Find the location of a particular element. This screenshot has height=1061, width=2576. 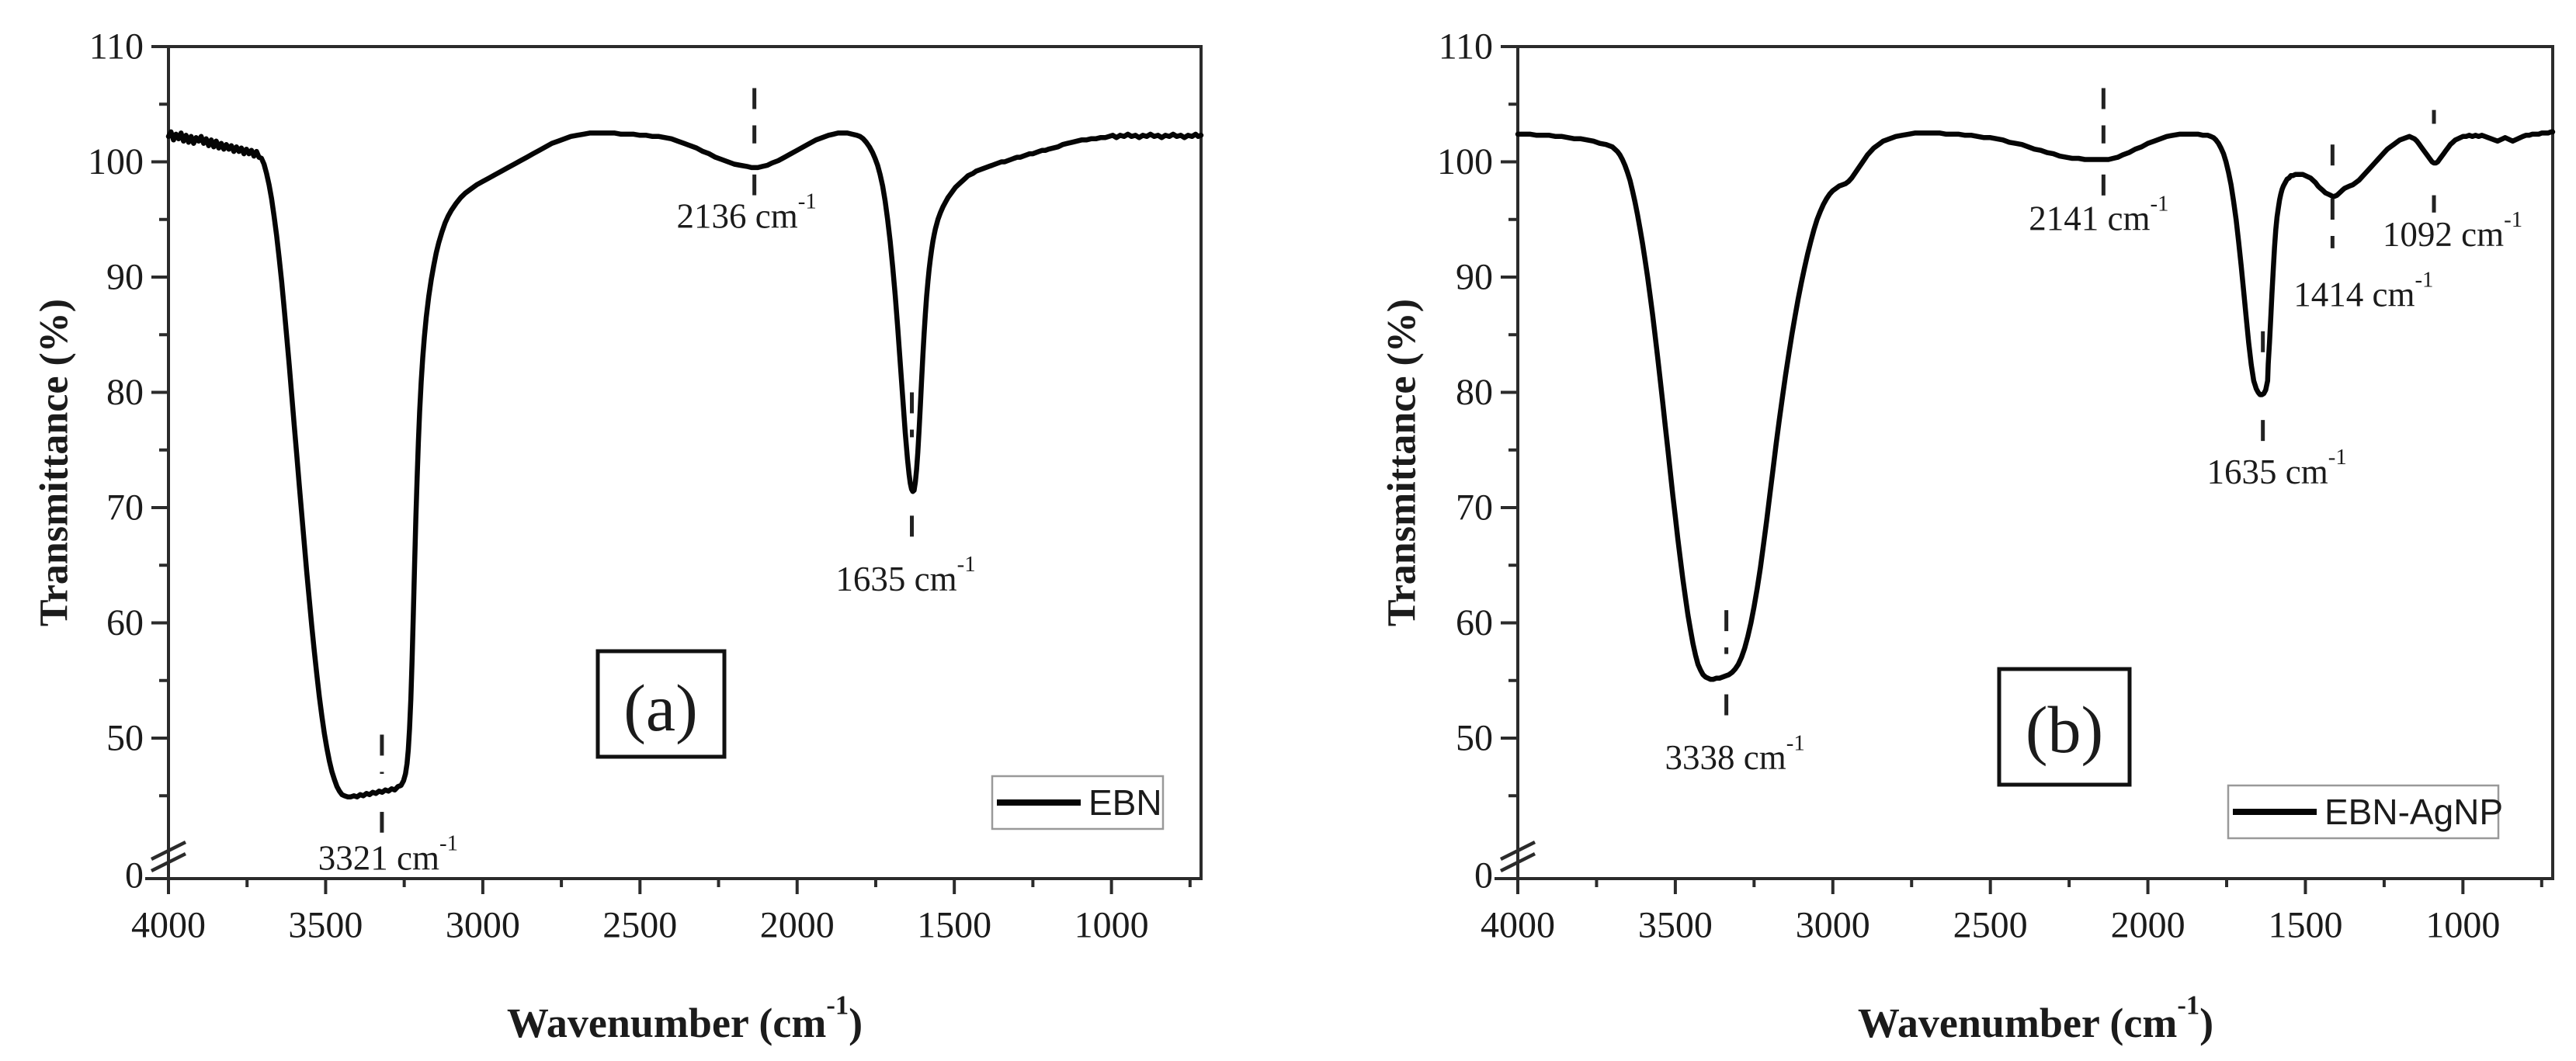

annotation-label: 3338 cm-1 is located at coordinates (1735, 753).